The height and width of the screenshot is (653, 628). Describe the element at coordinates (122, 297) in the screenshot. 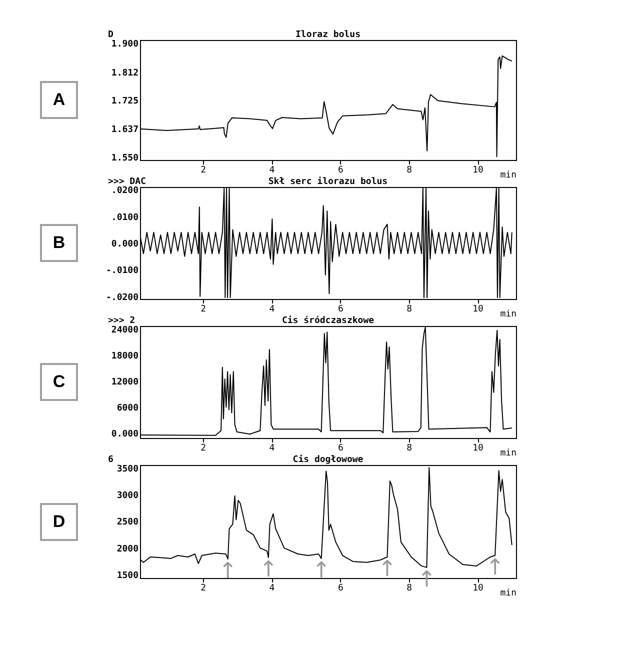

I see `y-tick-label: -.0200` at that location.